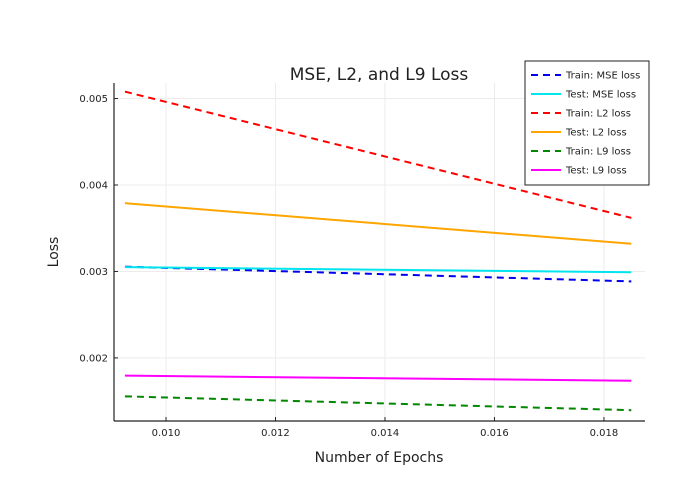  What do you see at coordinates (54, 252) in the screenshot?
I see `y-axis-label: Loss` at bounding box center [54, 252].